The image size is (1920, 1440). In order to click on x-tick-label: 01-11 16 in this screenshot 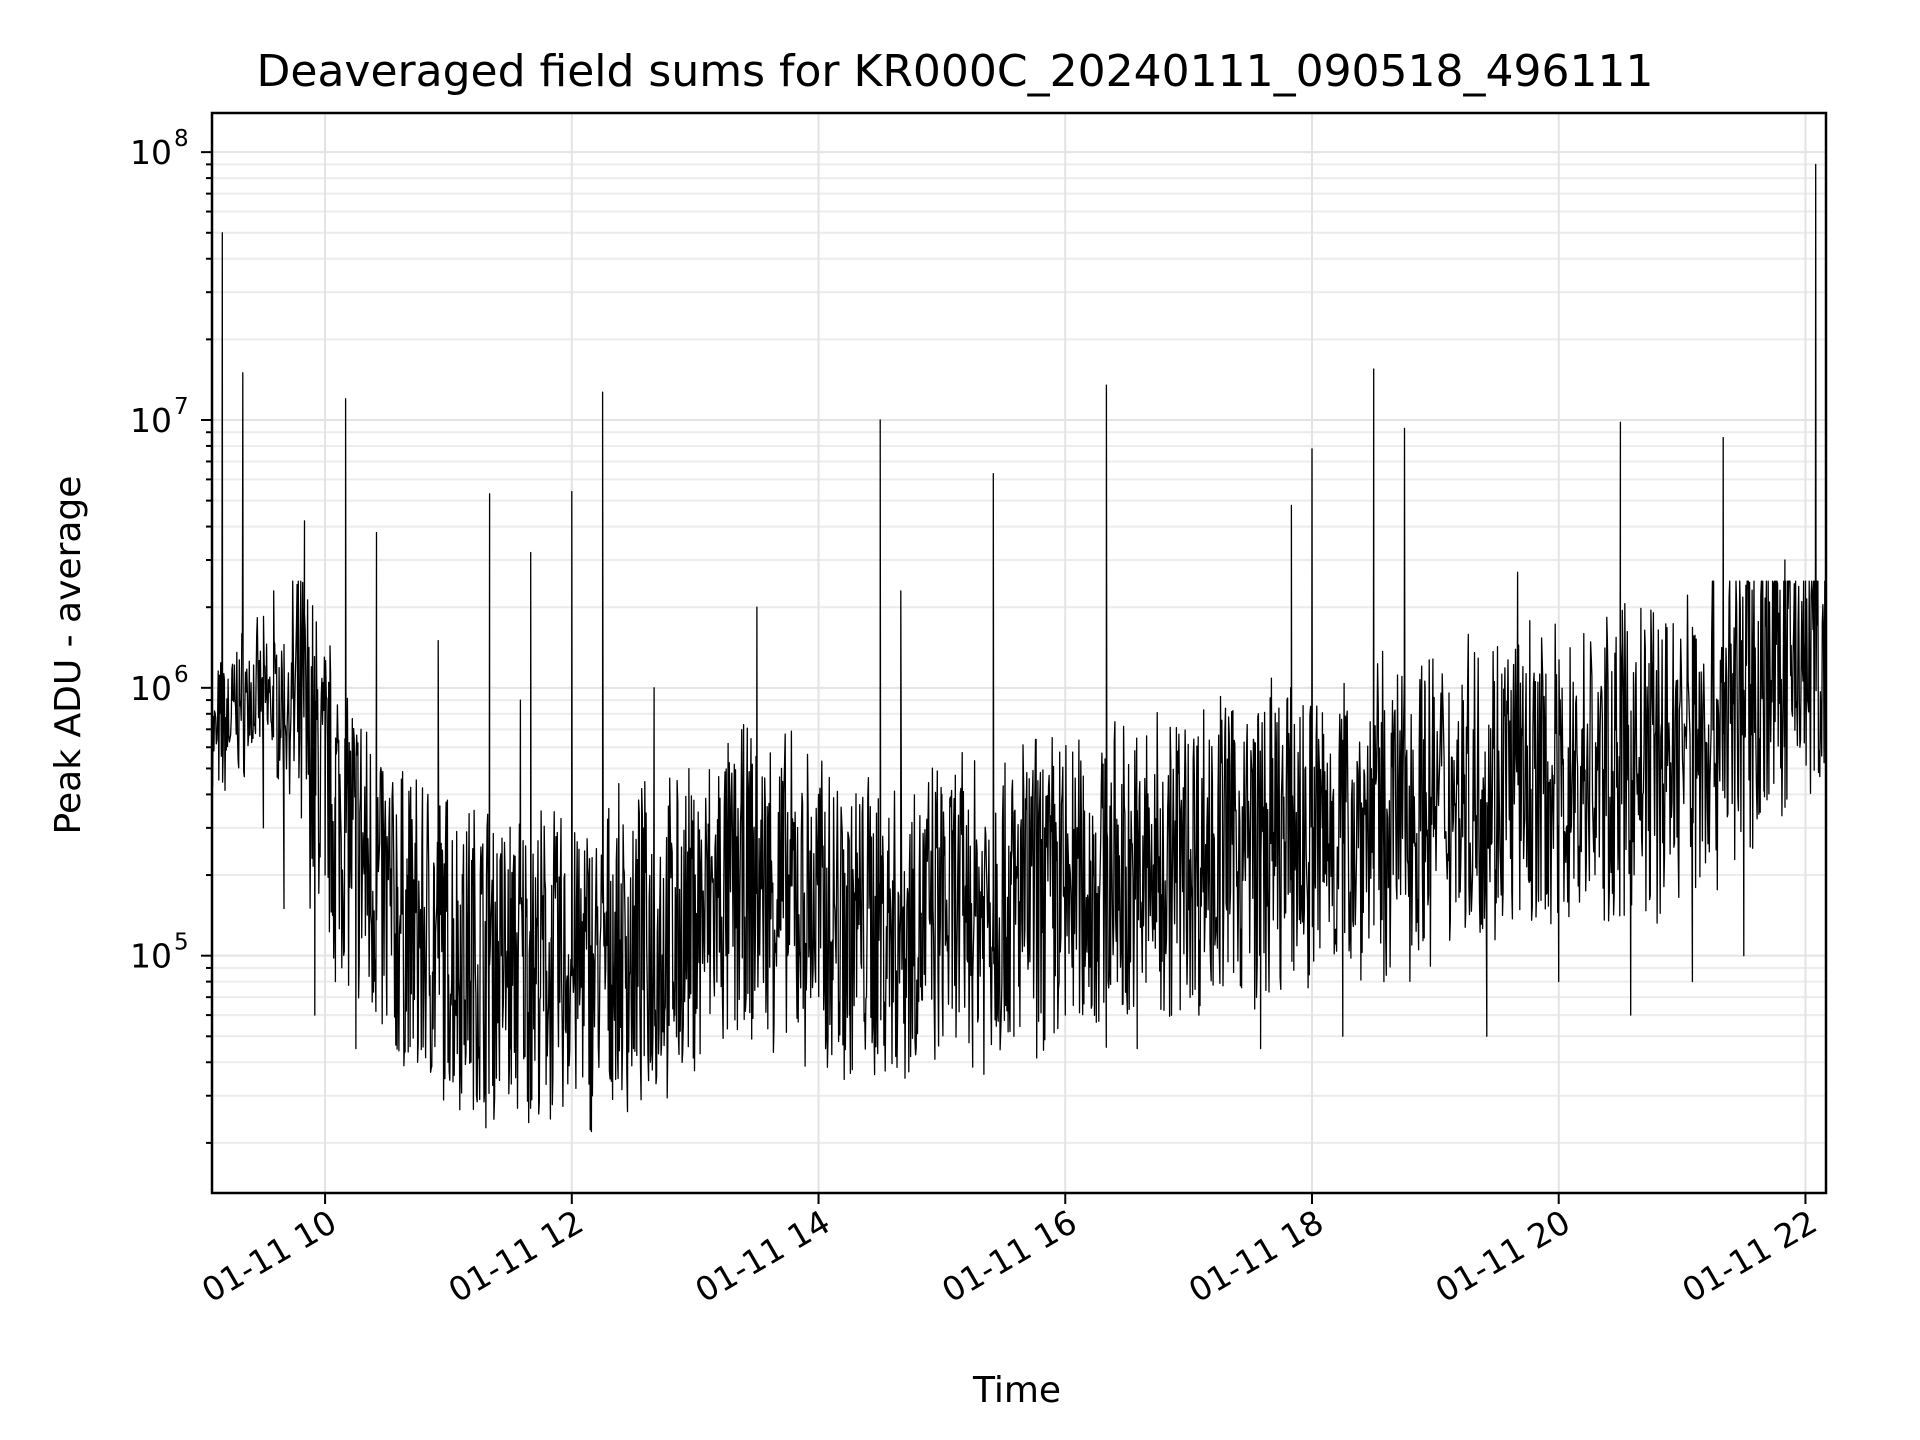, I will do `click(1009, 1256)`.